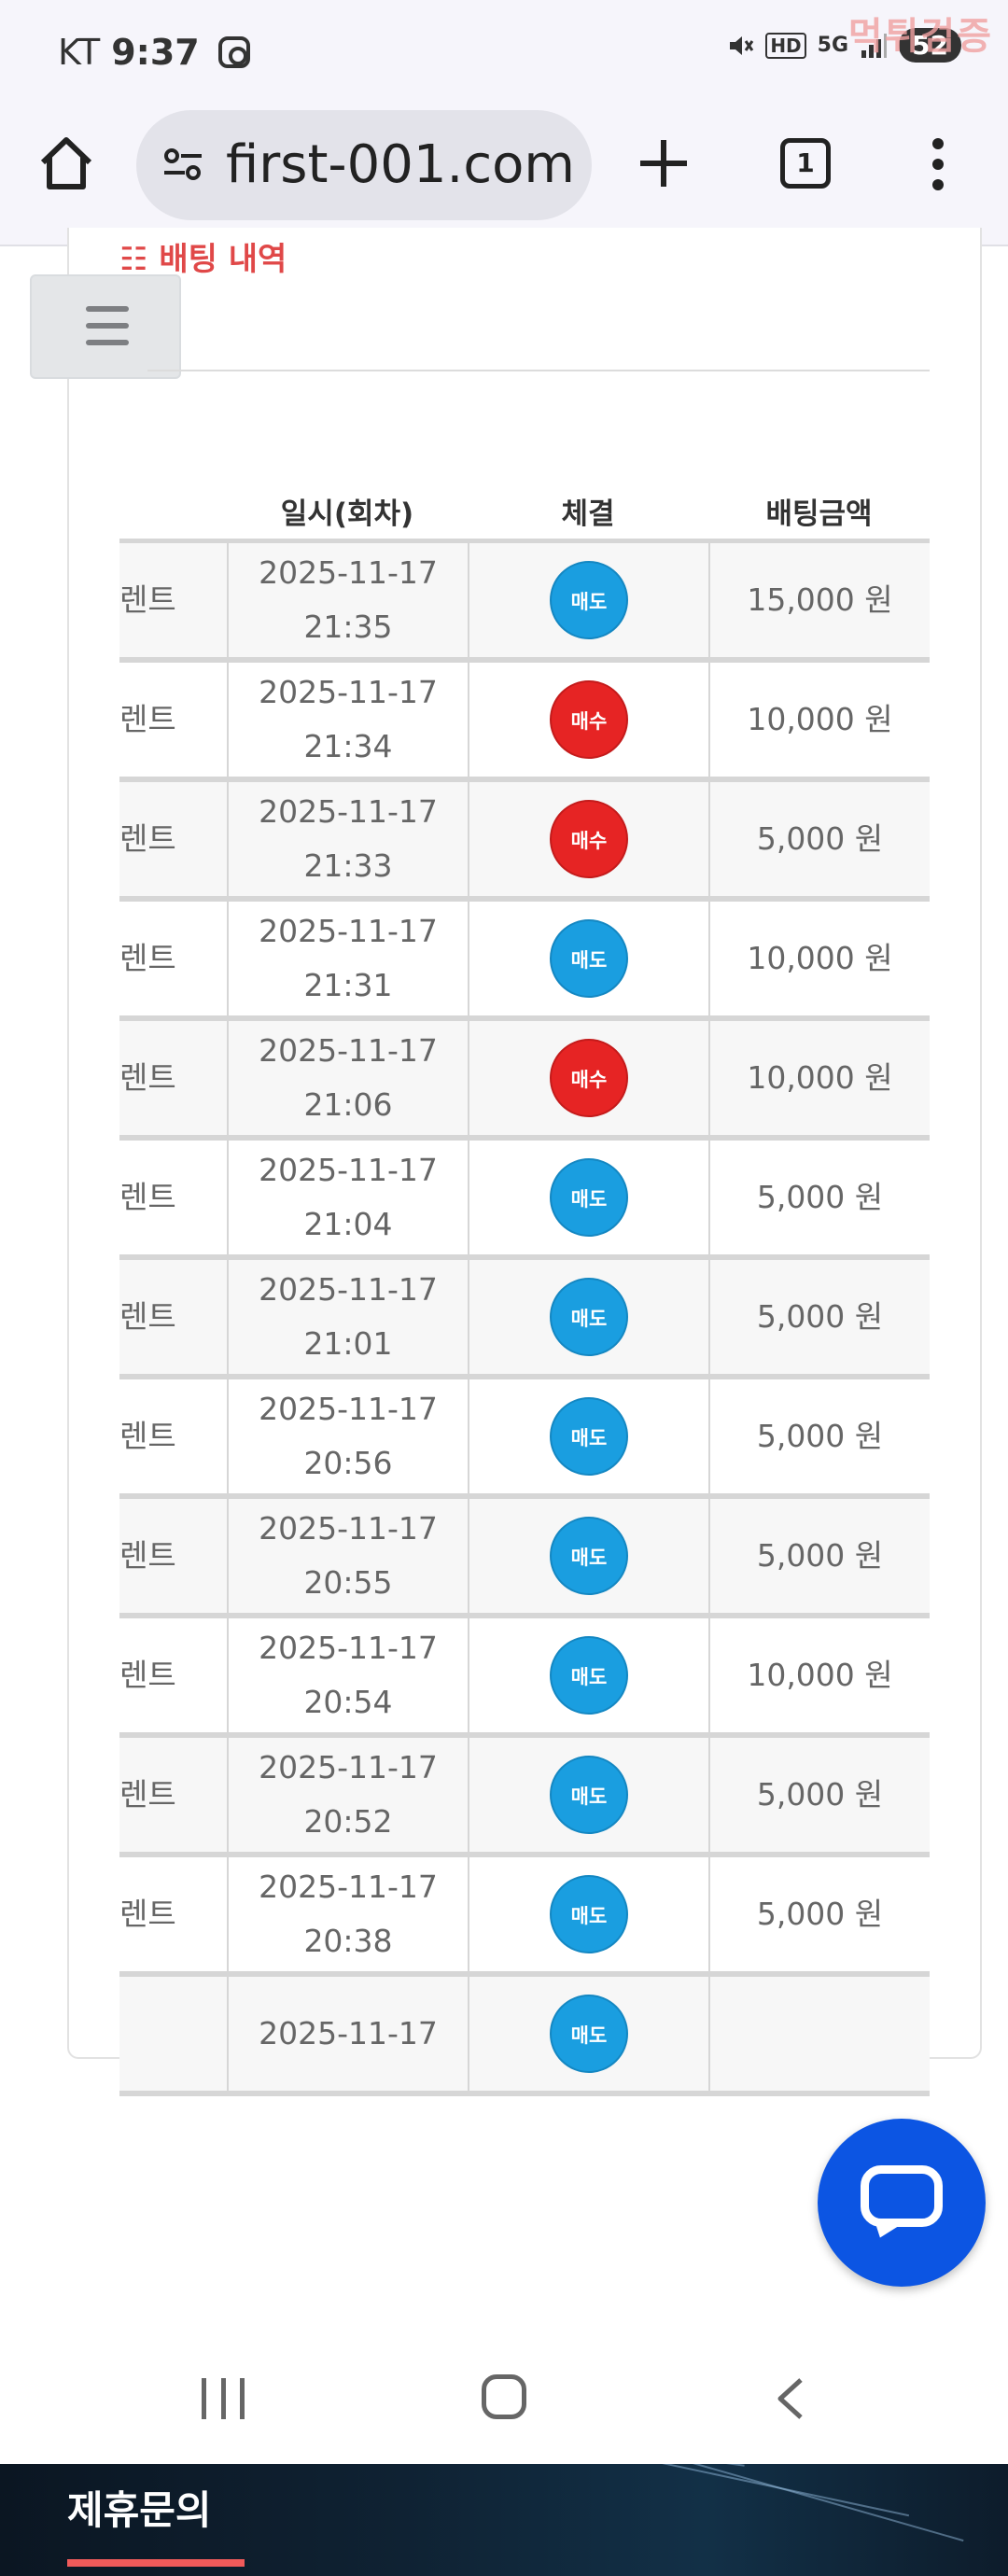  Describe the element at coordinates (66, 163) in the screenshot. I see `home-icon` at that location.